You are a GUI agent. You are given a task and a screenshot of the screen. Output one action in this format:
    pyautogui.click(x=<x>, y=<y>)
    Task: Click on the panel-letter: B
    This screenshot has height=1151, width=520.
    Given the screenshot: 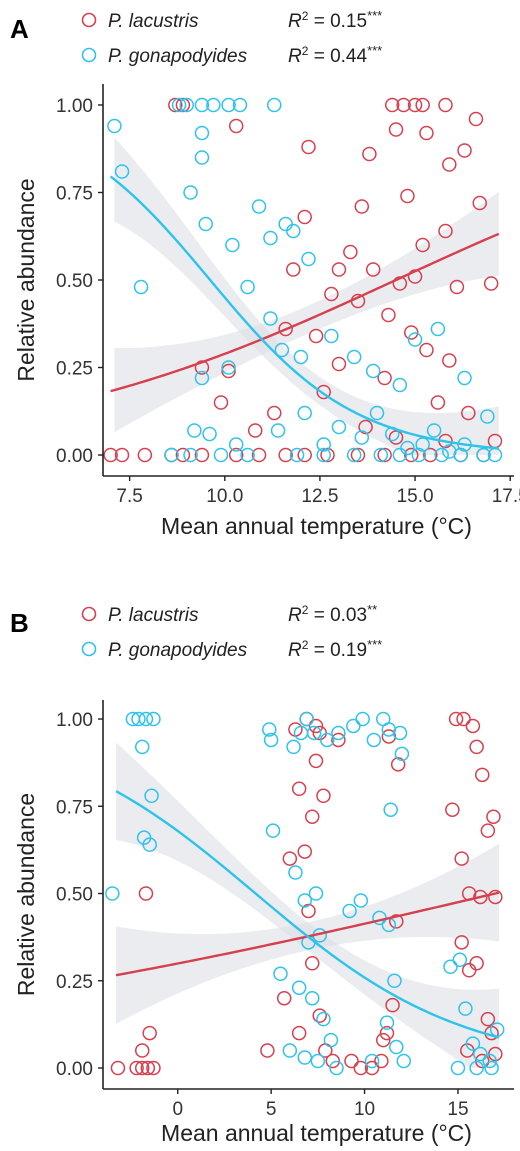 What is the action you would take?
    pyautogui.click(x=19, y=623)
    